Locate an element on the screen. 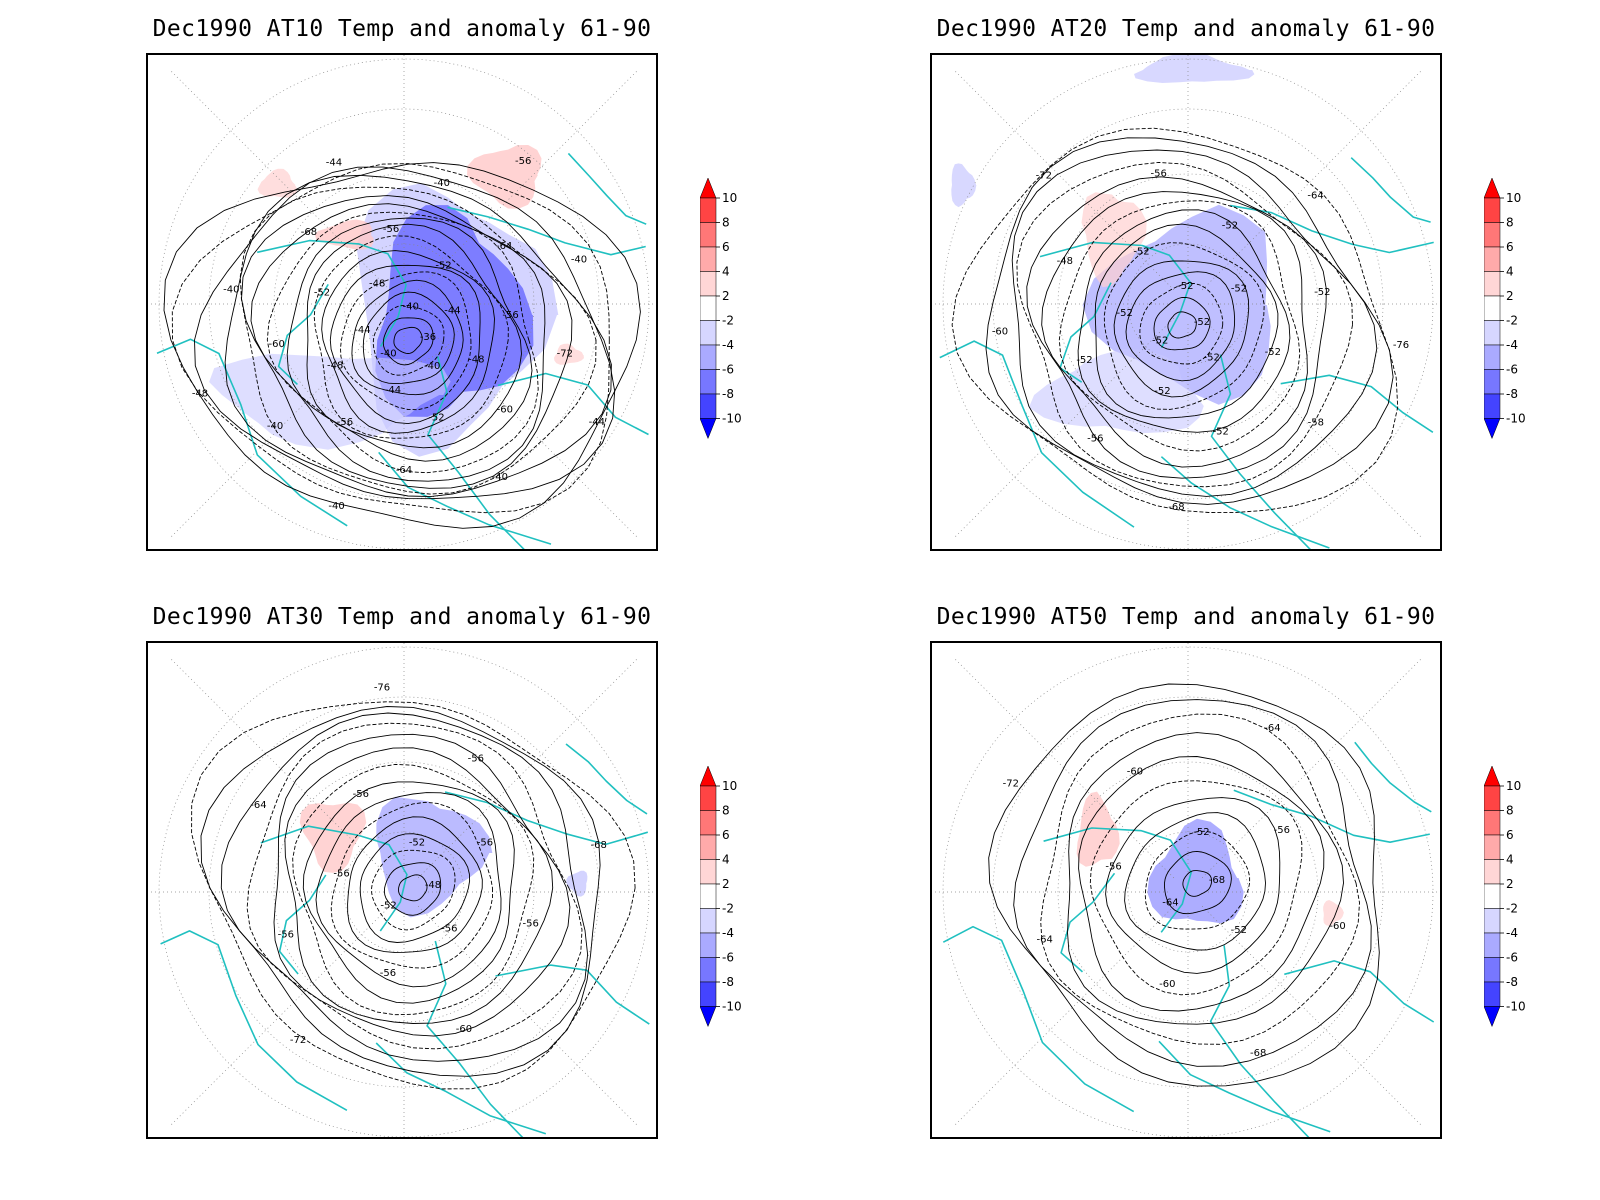 Image resolution: width=1600 pixels, height=1200 pixels. coastlines is located at coordinates (405, 940).